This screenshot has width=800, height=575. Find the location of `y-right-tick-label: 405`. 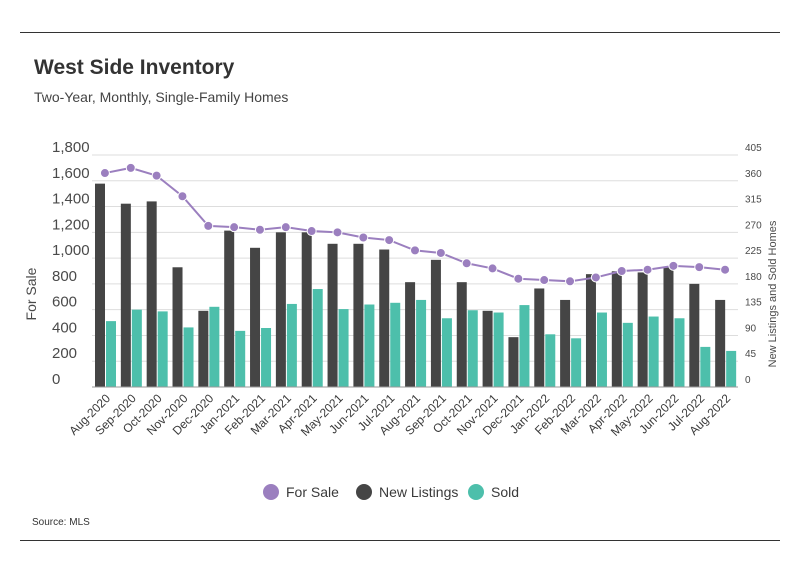

y-right-tick-label: 405 is located at coordinates (753, 148).